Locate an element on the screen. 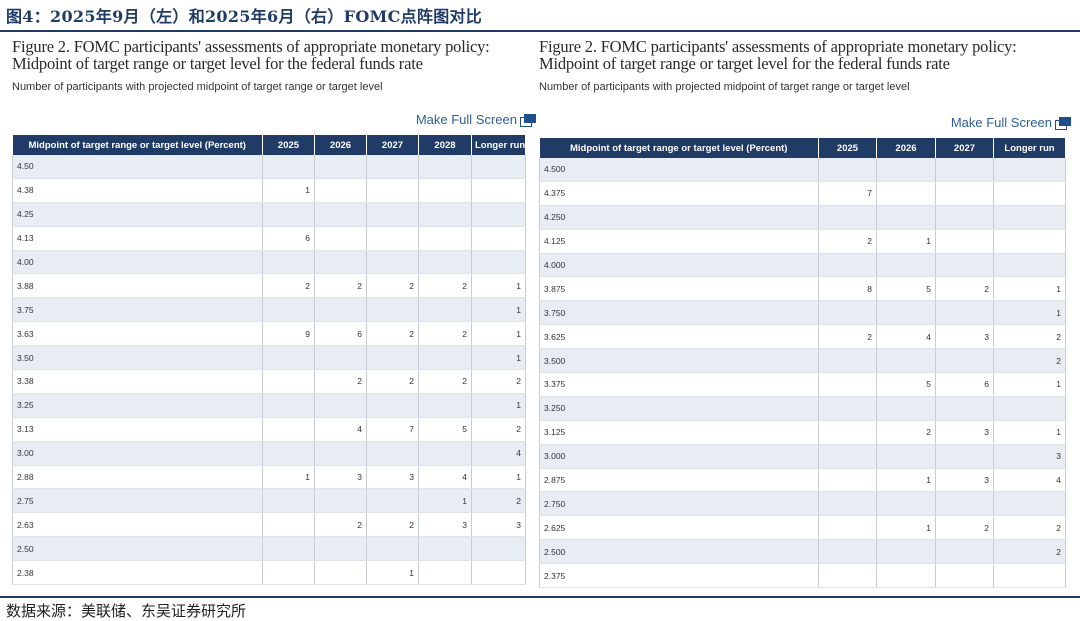  table-row: 4.00 is located at coordinates (269, 262).